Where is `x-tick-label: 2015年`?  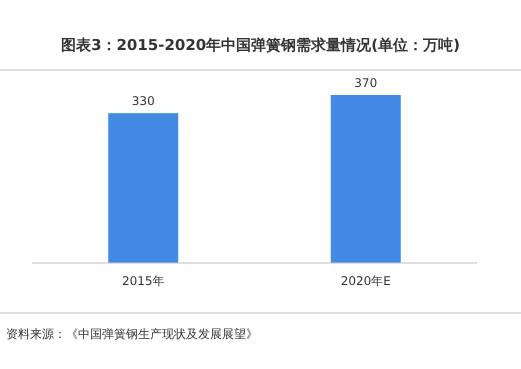
x-tick-label: 2015年 is located at coordinates (143, 281).